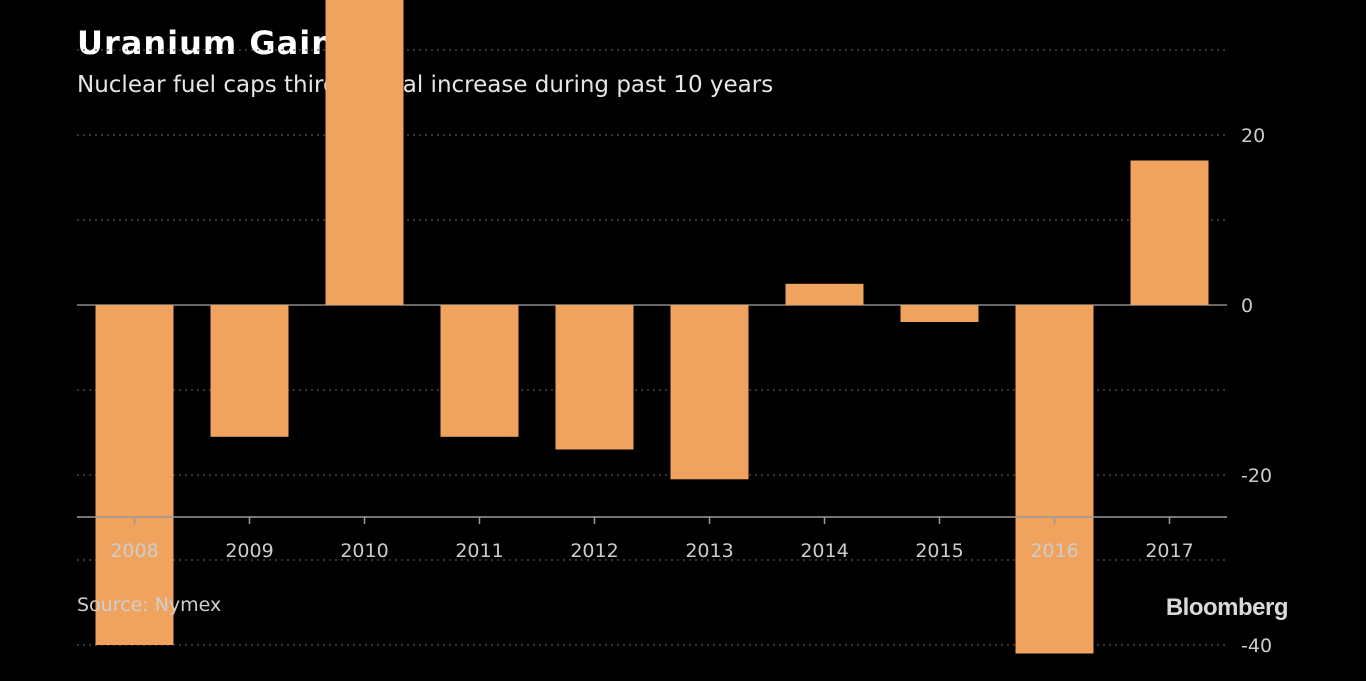 Image resolution: width=1366 pixels, height=681 pixels. What do you see at coordinates (824, 294) in the screenshot?
I see `bar-2014` at bounding box center [824, 294].